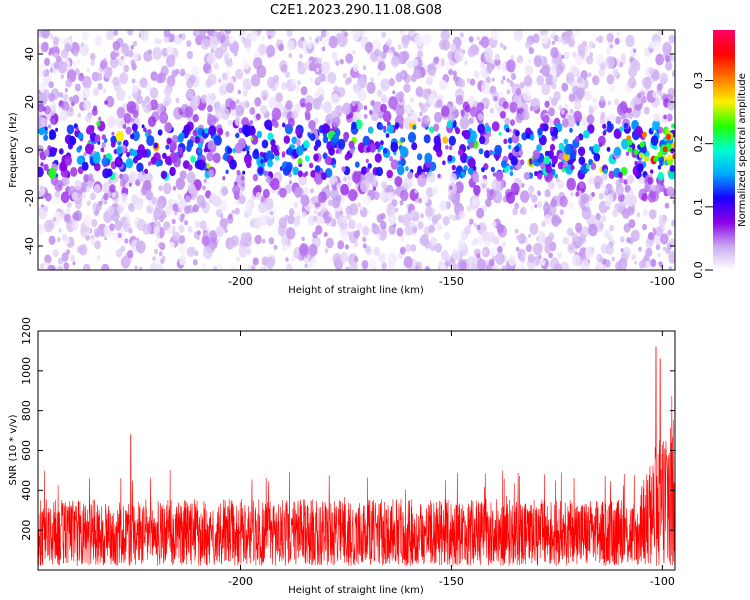 The image size is (750, 600). I want to click on heatmap-x-tick-label: -200, so click(240, 281).